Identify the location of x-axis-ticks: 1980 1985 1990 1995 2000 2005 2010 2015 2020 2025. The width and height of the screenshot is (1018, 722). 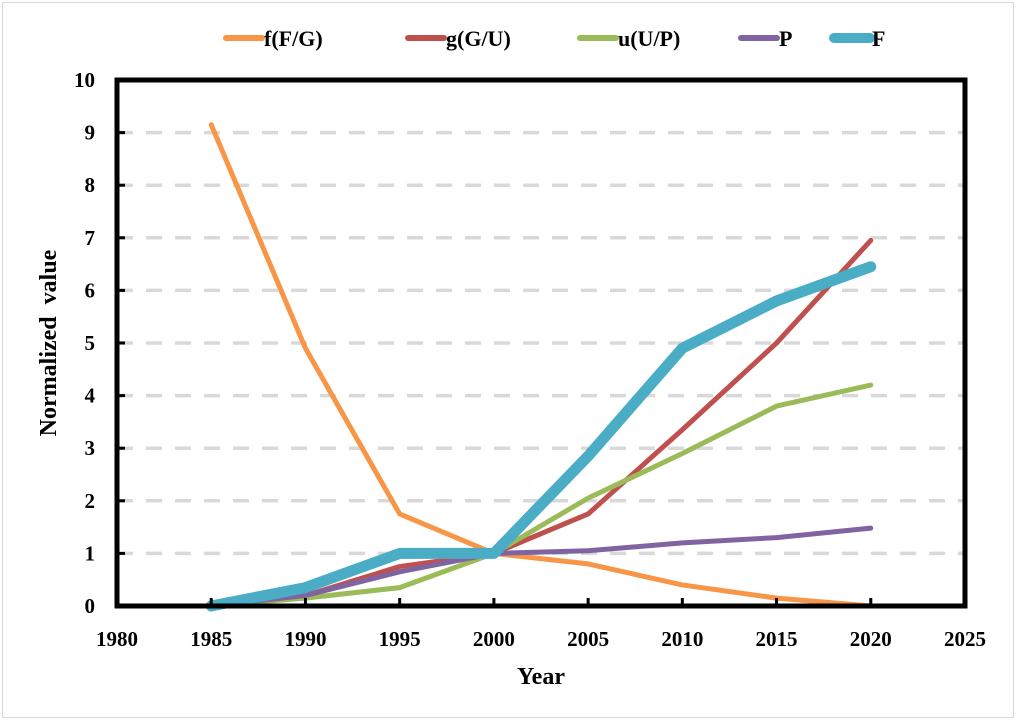
(541, 624).